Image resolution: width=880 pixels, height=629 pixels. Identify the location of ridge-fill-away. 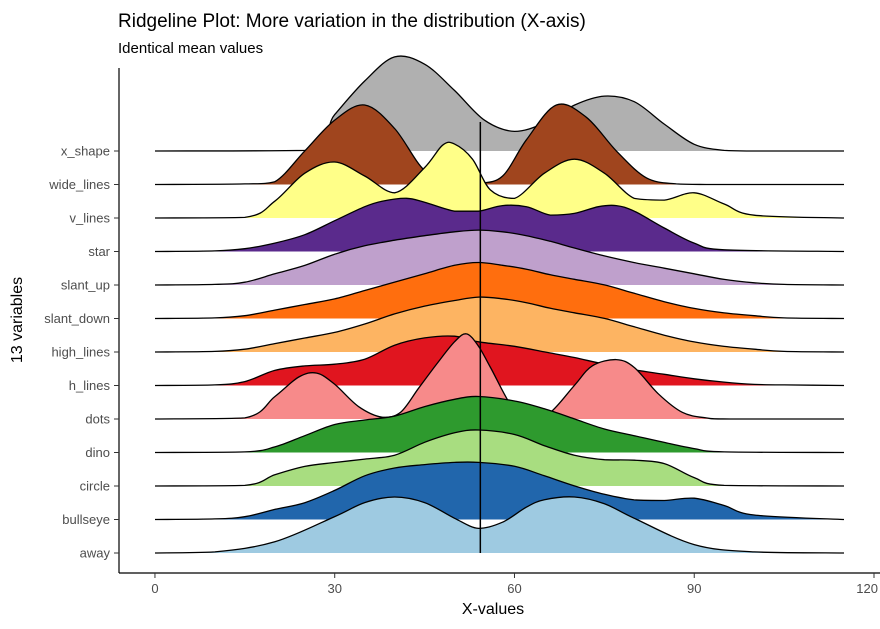
(499, 524).